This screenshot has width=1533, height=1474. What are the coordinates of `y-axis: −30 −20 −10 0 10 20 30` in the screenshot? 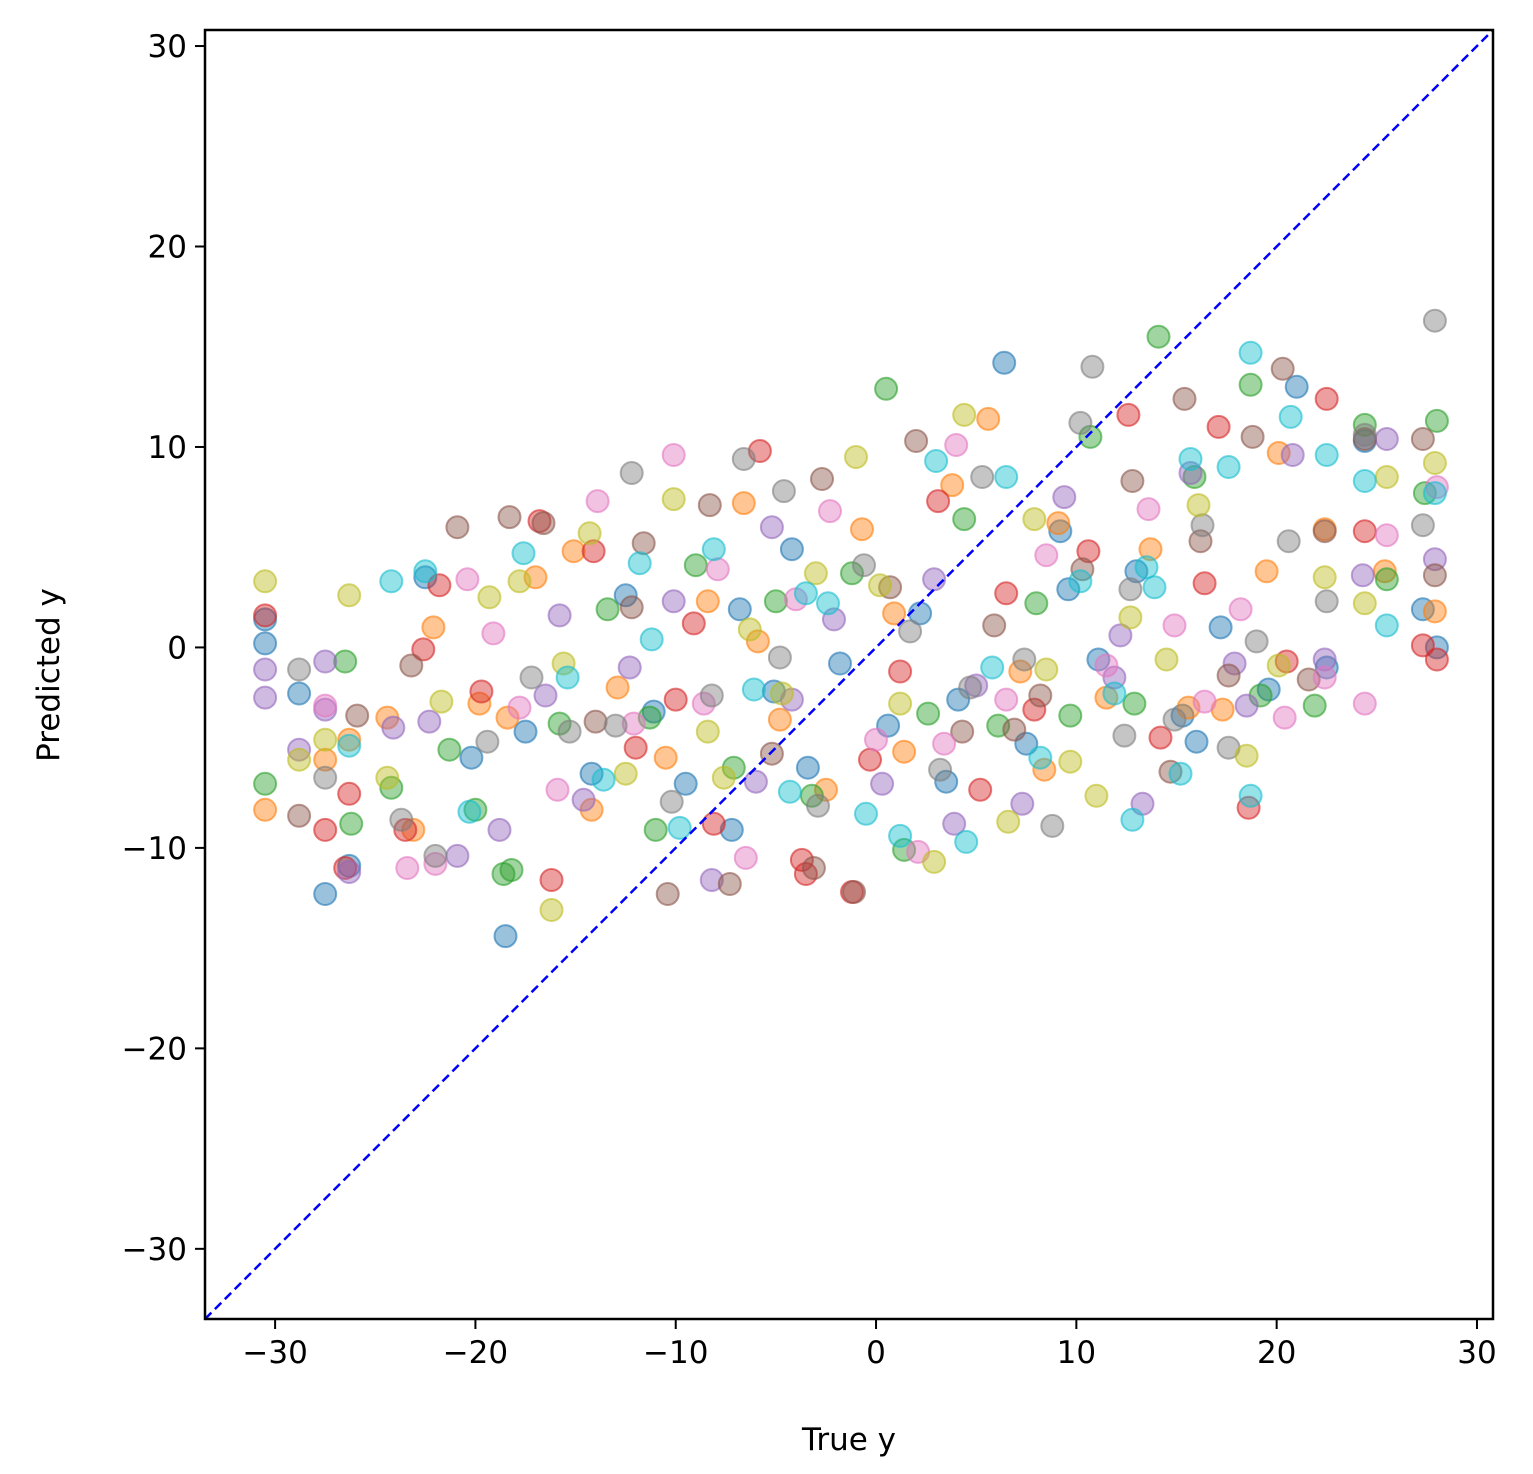 It's located at (163, 648).